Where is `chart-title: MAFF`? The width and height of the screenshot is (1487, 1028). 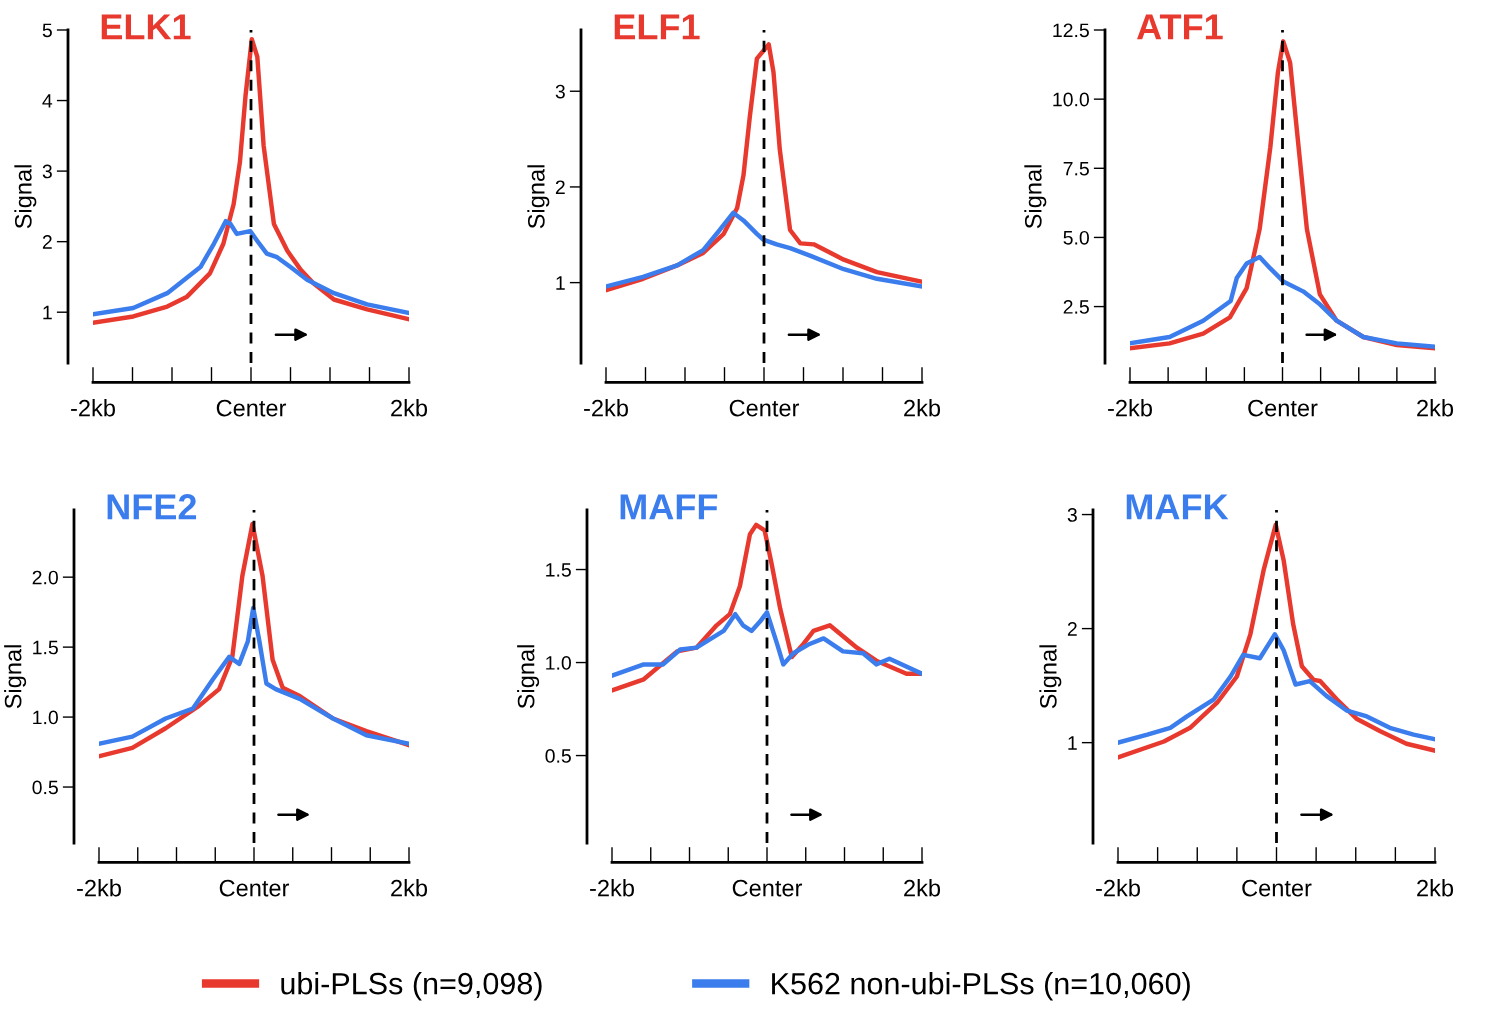
chart-title: MAFF is located at coordinates (669, 507).